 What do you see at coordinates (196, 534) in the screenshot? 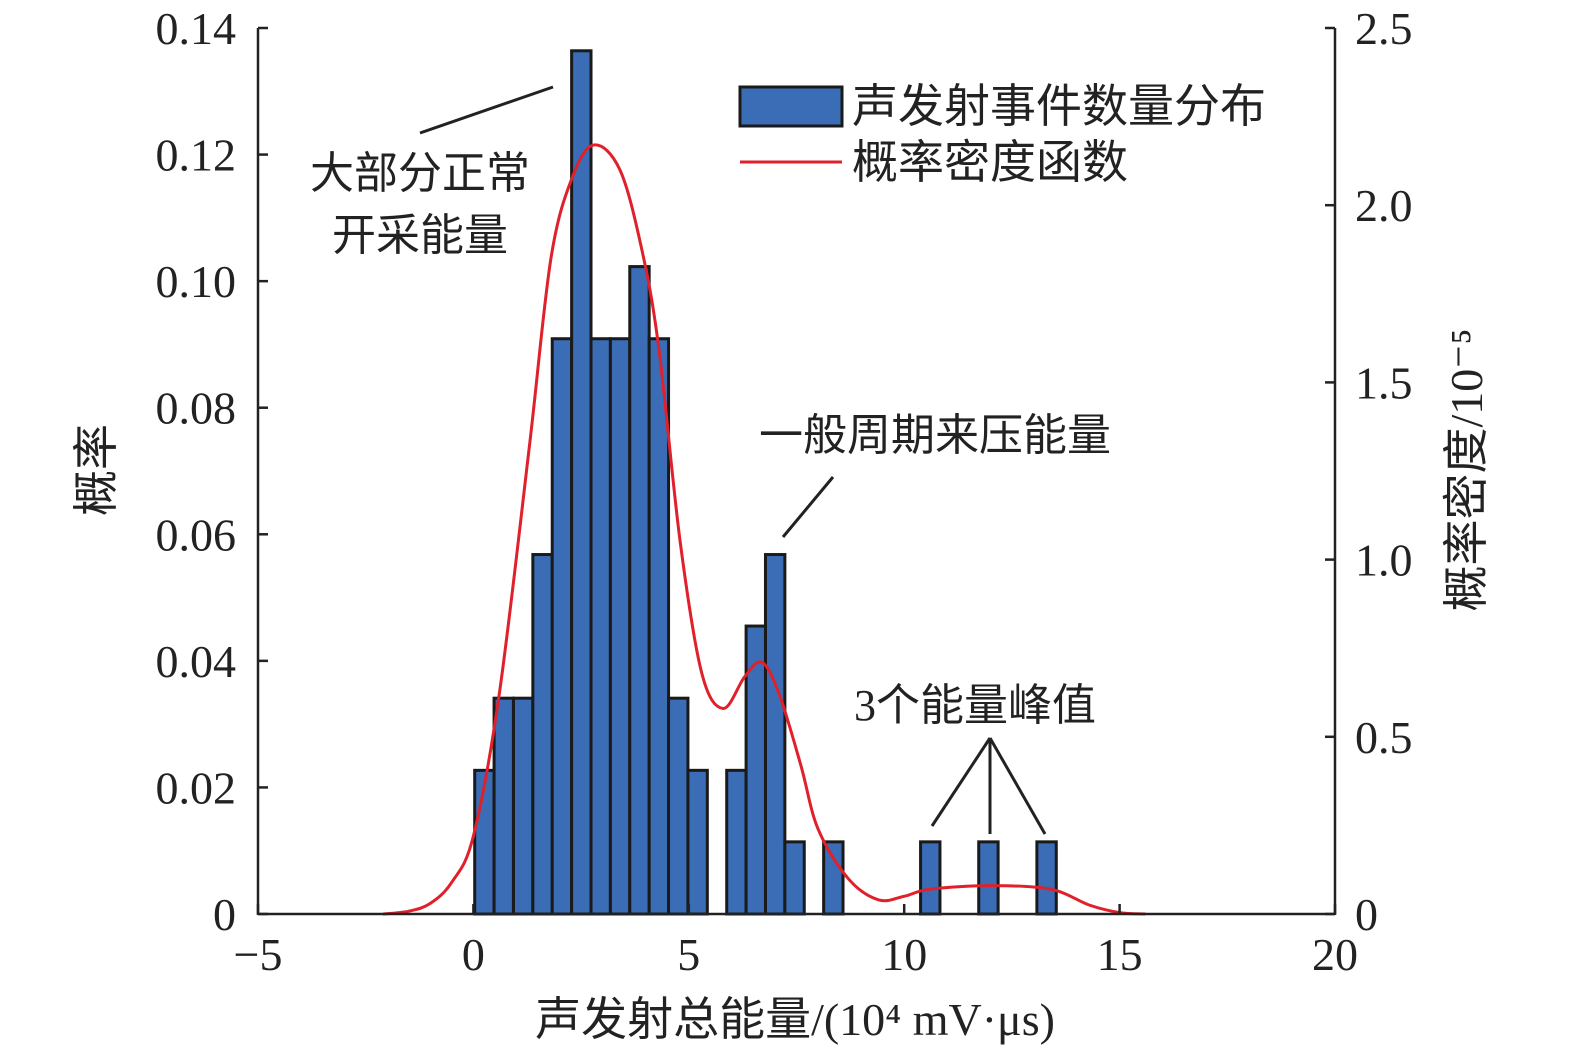
I see `y-tick-label: 0.06` at bounding box center [196, 534].